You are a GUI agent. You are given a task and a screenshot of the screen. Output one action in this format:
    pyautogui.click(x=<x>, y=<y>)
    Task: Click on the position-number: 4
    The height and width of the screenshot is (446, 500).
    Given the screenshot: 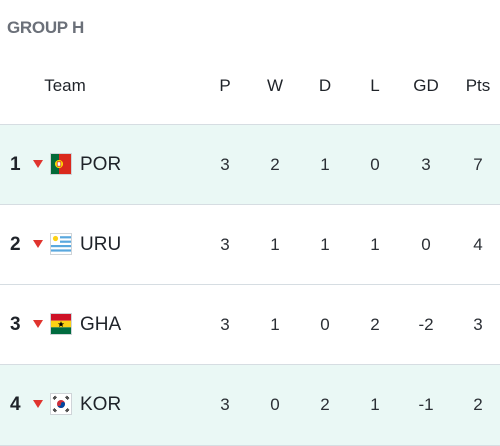 What is the action you would take?
    pyautogui.click(x=15, y=404)
    